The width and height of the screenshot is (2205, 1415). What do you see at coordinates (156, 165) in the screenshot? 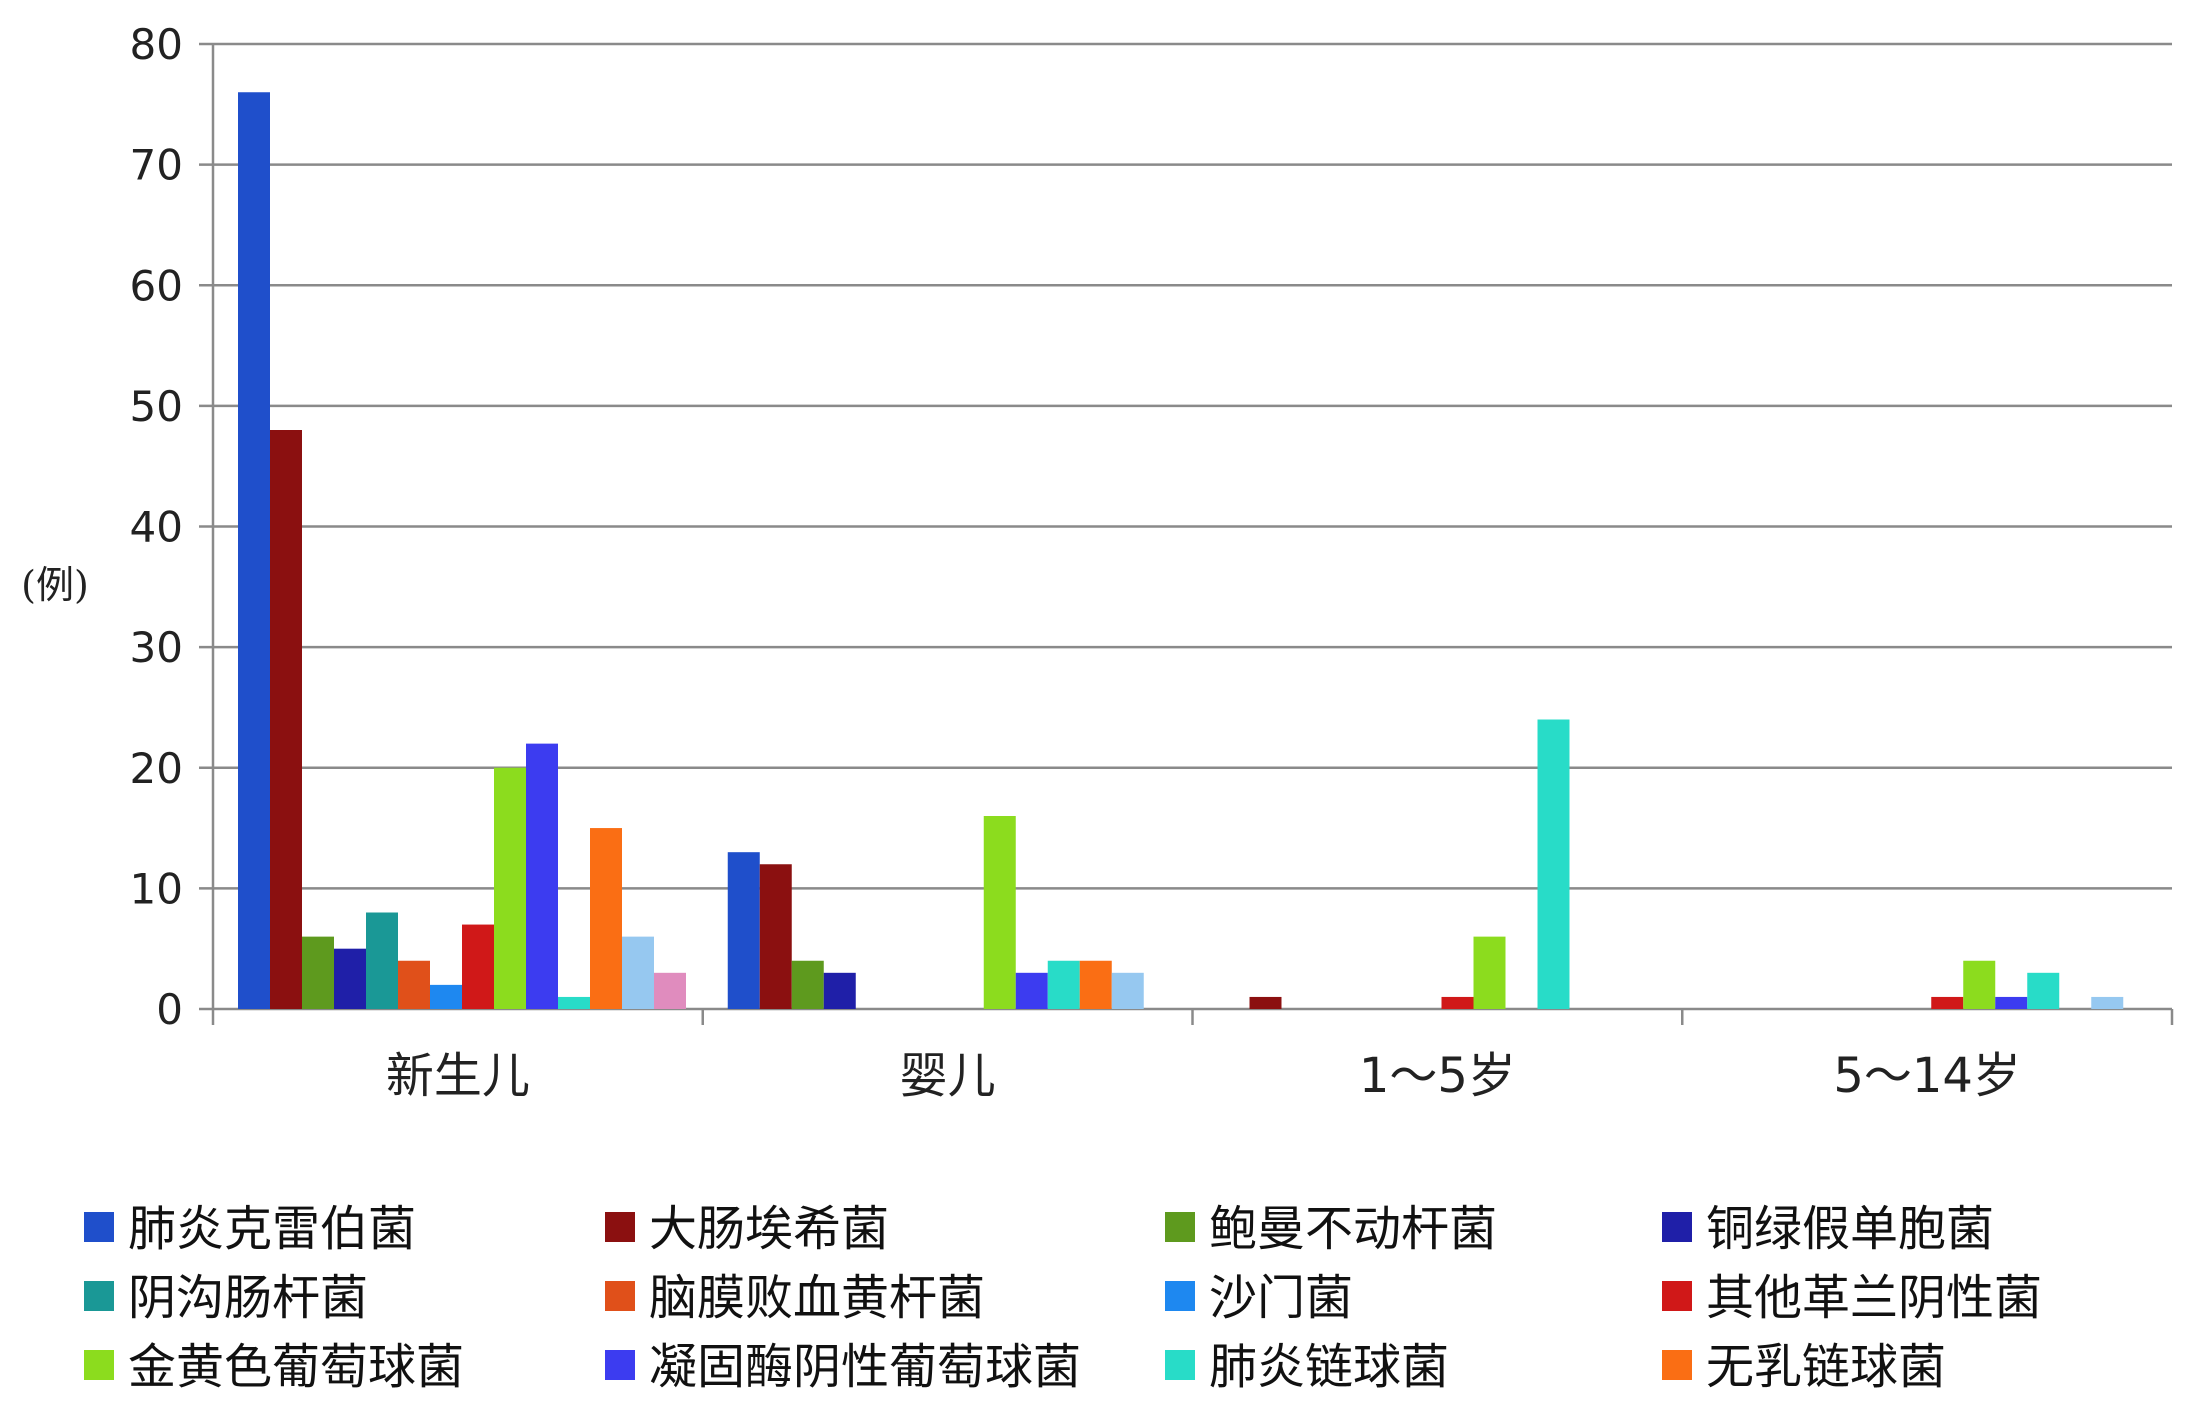
I see `y-tick-label: 70` at bounding box center [156, 165].